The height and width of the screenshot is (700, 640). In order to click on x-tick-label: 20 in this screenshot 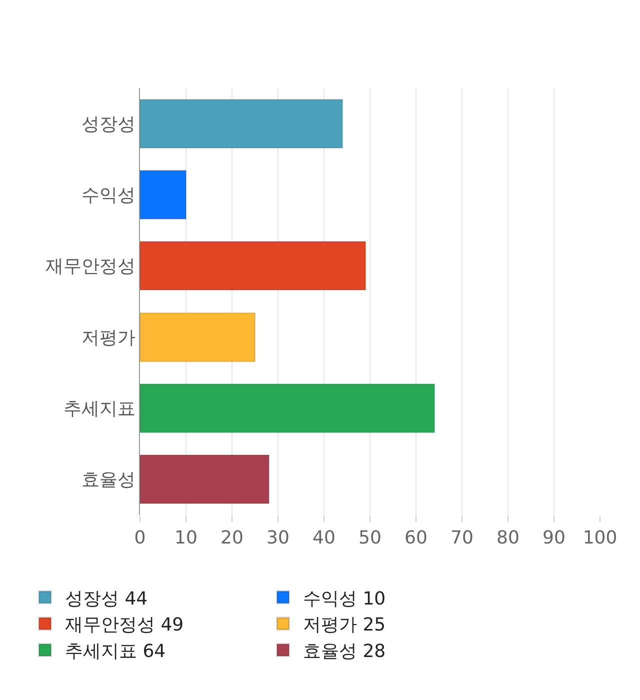, I will do `click(232, 538)`.